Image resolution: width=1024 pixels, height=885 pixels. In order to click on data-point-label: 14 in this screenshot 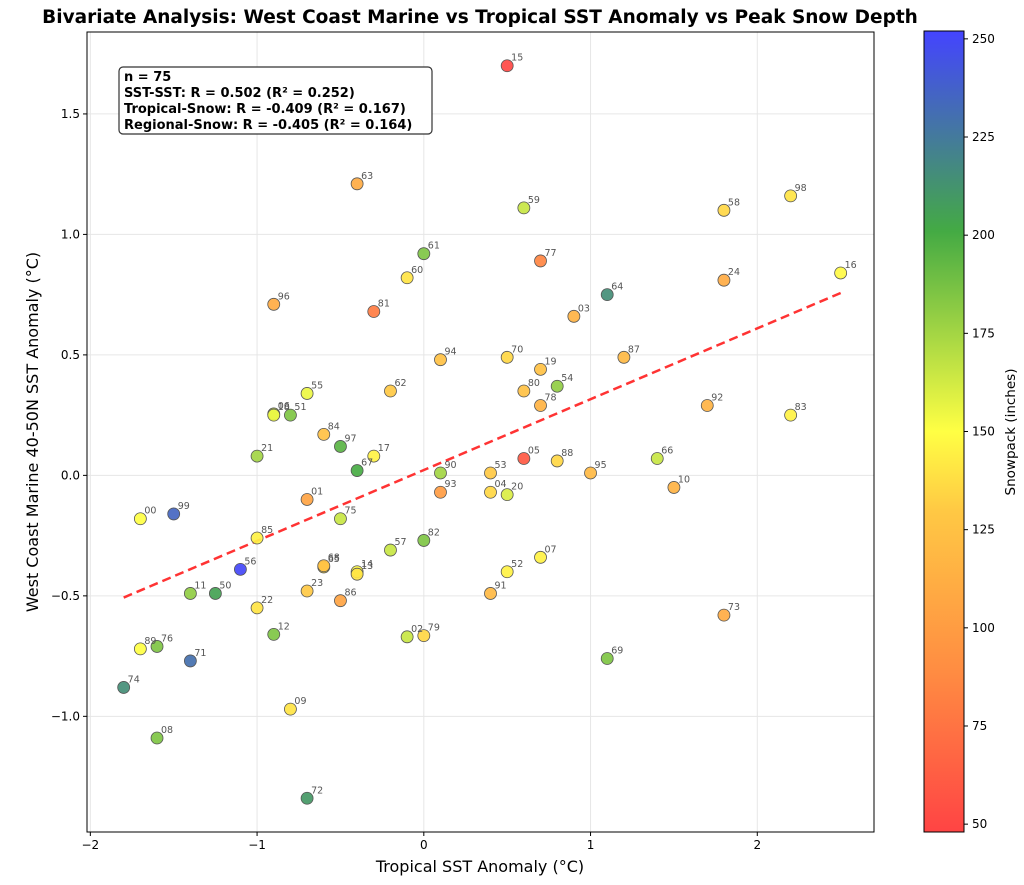, I will do `click(367, 564)`.